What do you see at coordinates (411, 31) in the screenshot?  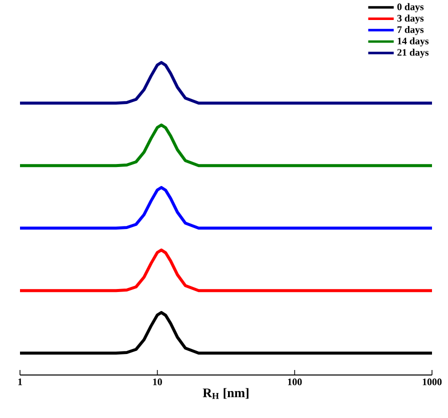 I see `legend-label: 7 days` at bounding box center [411, 31].